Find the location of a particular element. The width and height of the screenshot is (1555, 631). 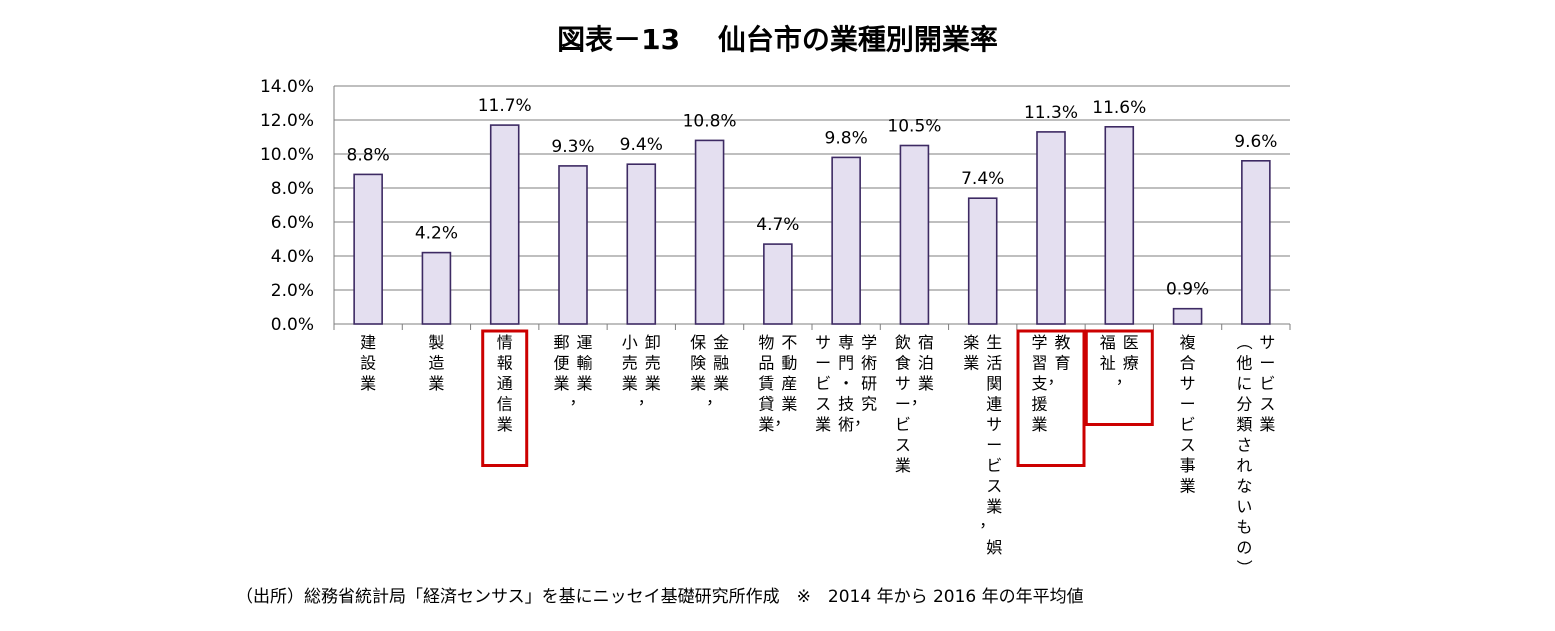

y-tick-label: 14.0% is located at coordinates (287, 87).